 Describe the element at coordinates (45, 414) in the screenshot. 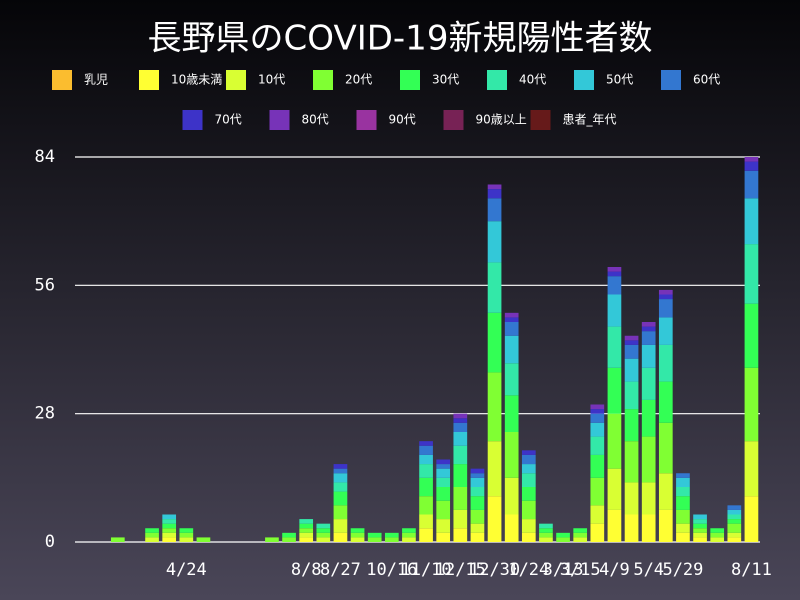

I see `y-tick-label: 28` at that location.